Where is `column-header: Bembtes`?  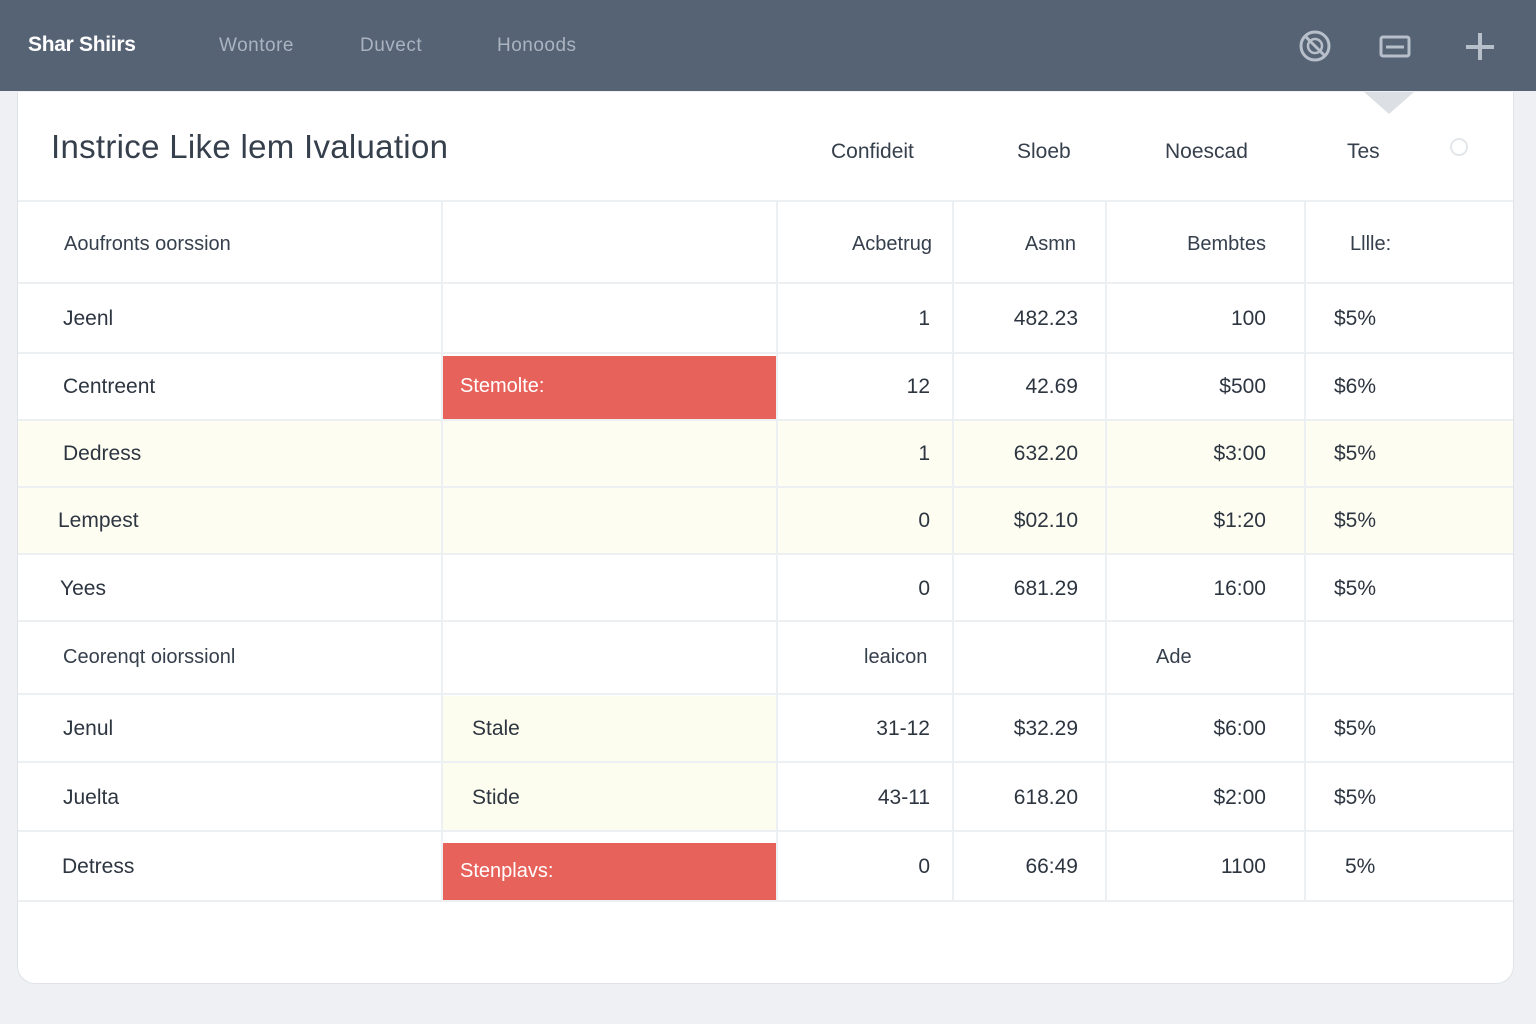 column-header: Bembtes is located at coordinates (1226, 244).